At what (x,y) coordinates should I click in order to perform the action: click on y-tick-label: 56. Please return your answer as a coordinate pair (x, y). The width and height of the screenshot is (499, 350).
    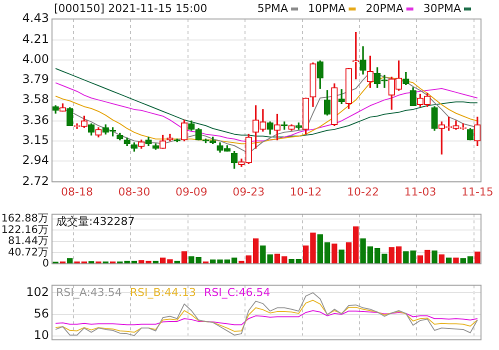
    Looking at the image, I should click on (41, 313).